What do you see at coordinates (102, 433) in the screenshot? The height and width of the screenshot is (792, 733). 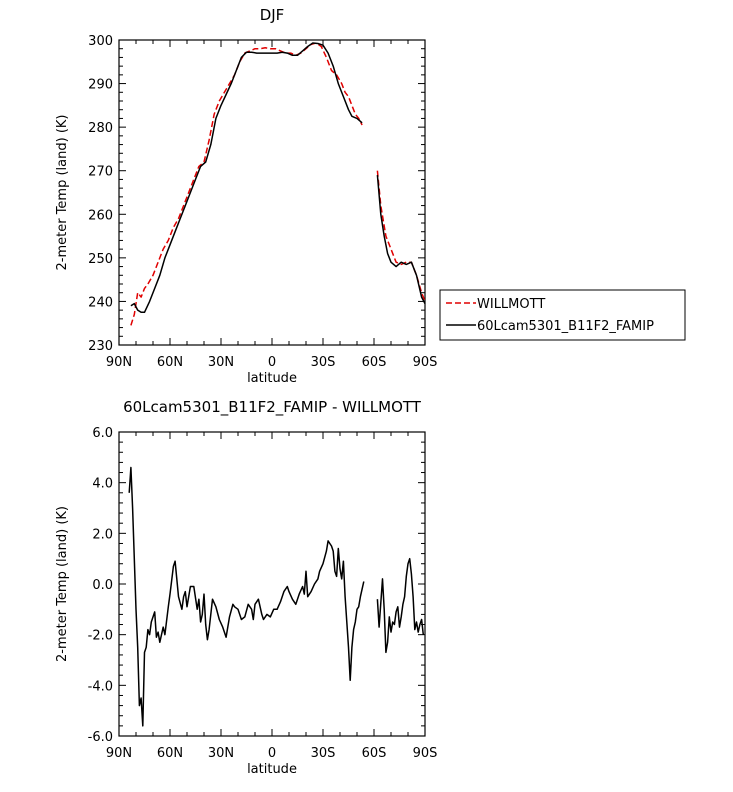 I see `y-tick-label: 6.0` at bounding box center [102, 433].